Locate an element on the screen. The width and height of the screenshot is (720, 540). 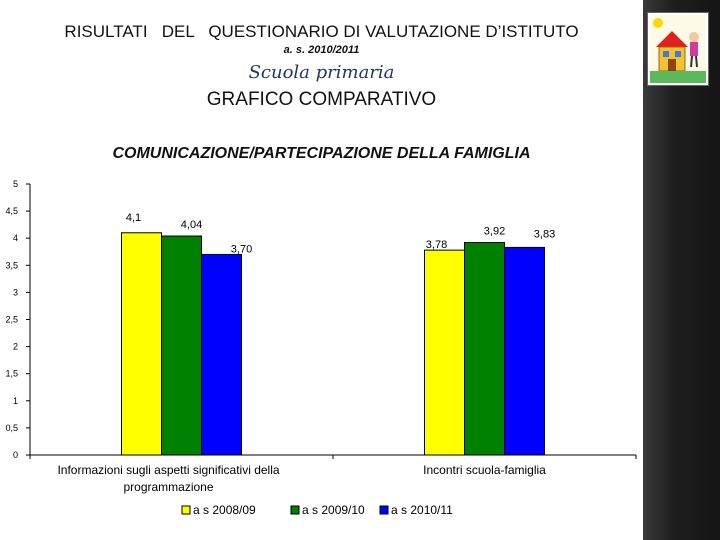
school-drawing-icon is located at coordinates (678, 49).